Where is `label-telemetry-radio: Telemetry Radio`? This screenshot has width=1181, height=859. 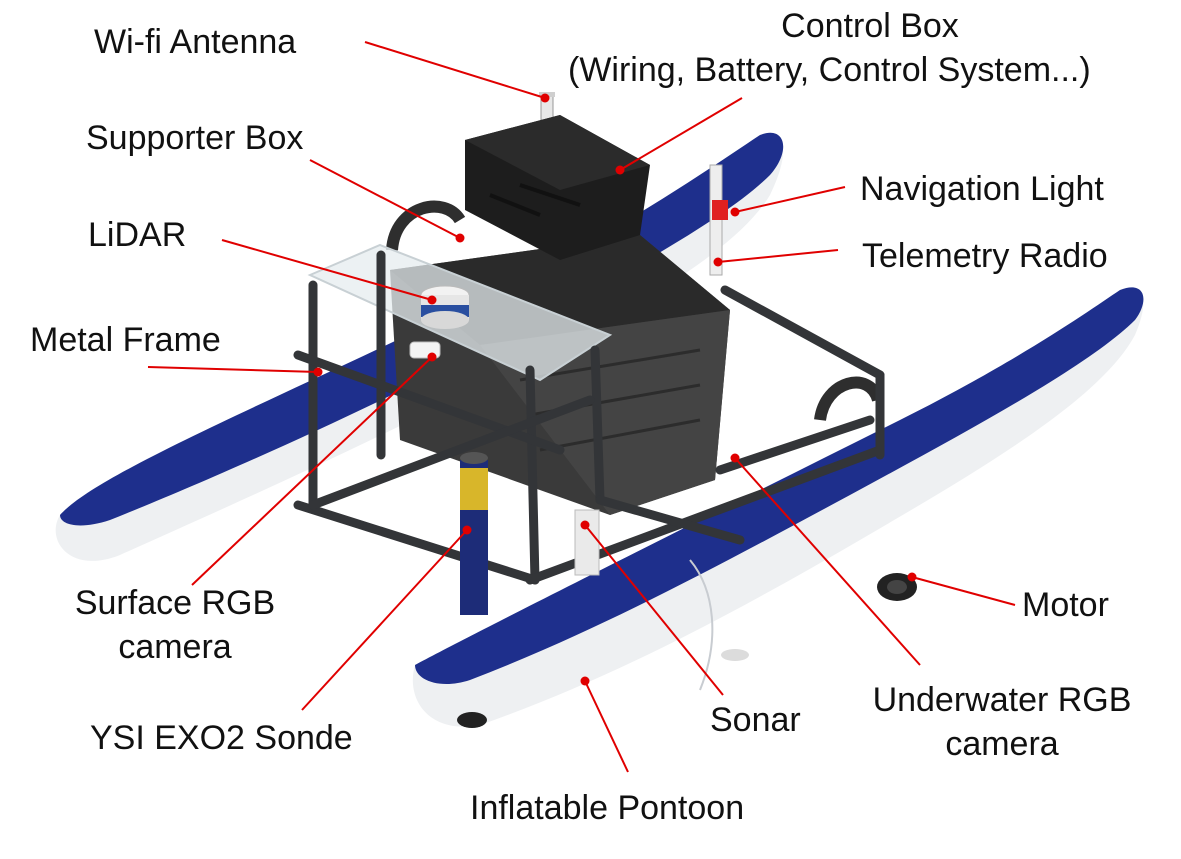
label-telemetry-radio: Telemetry Radio is located at coordinates (985, 256).